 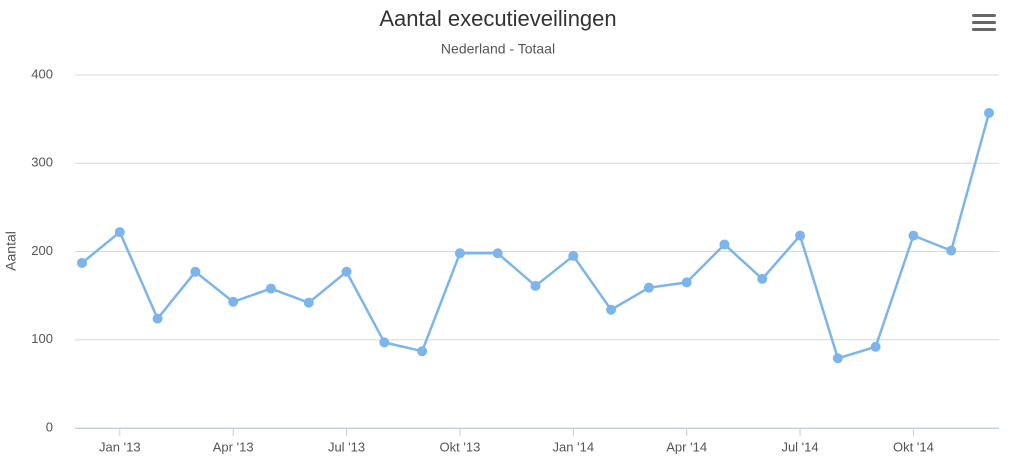 What do you see at coordinates (799, 446) in the screenshot?
I see `x-tick-label: Jul '14` at bounding box center [799, 446].